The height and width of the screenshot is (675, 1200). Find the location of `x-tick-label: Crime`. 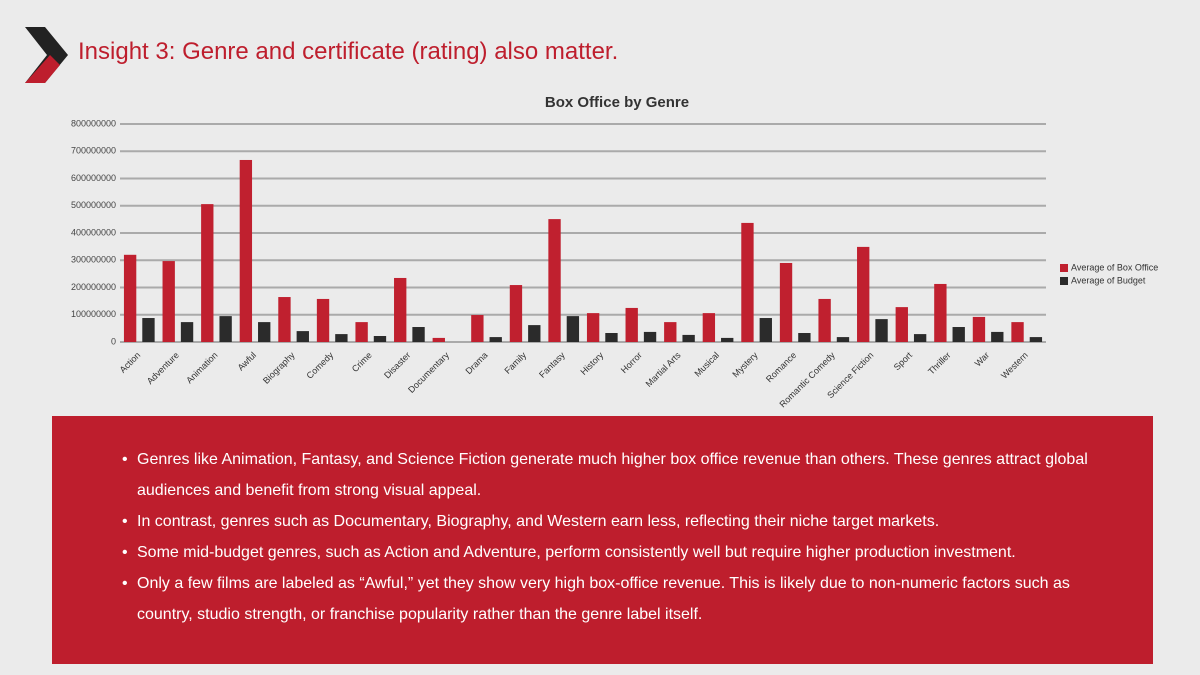

x-tick-label: Crime is located at coordinates (362, 362).